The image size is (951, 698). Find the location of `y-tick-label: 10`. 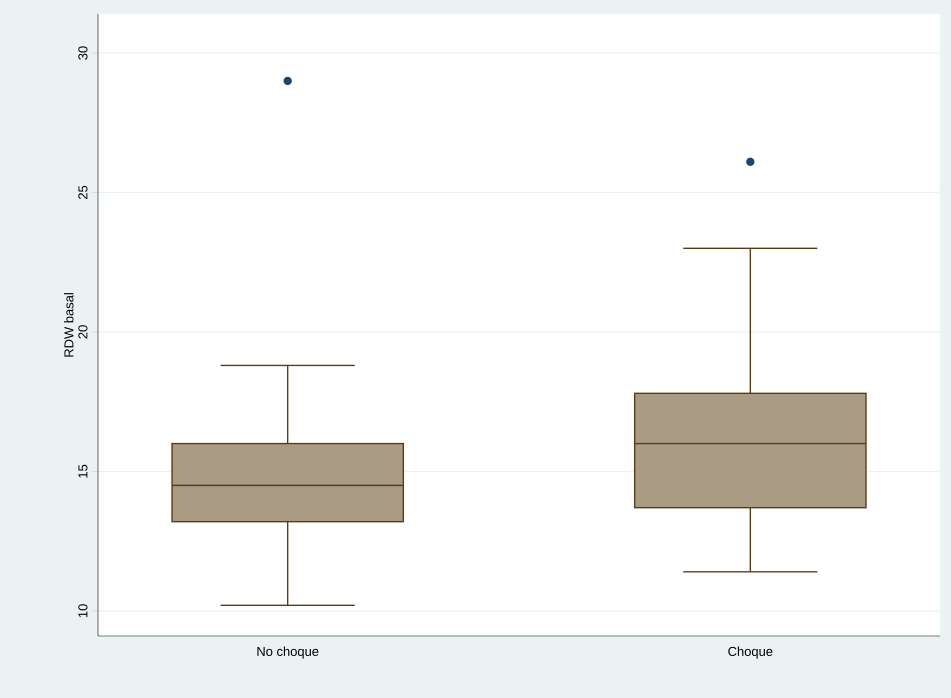

y-tick-label: 10 is located at coordinates (83, 611).